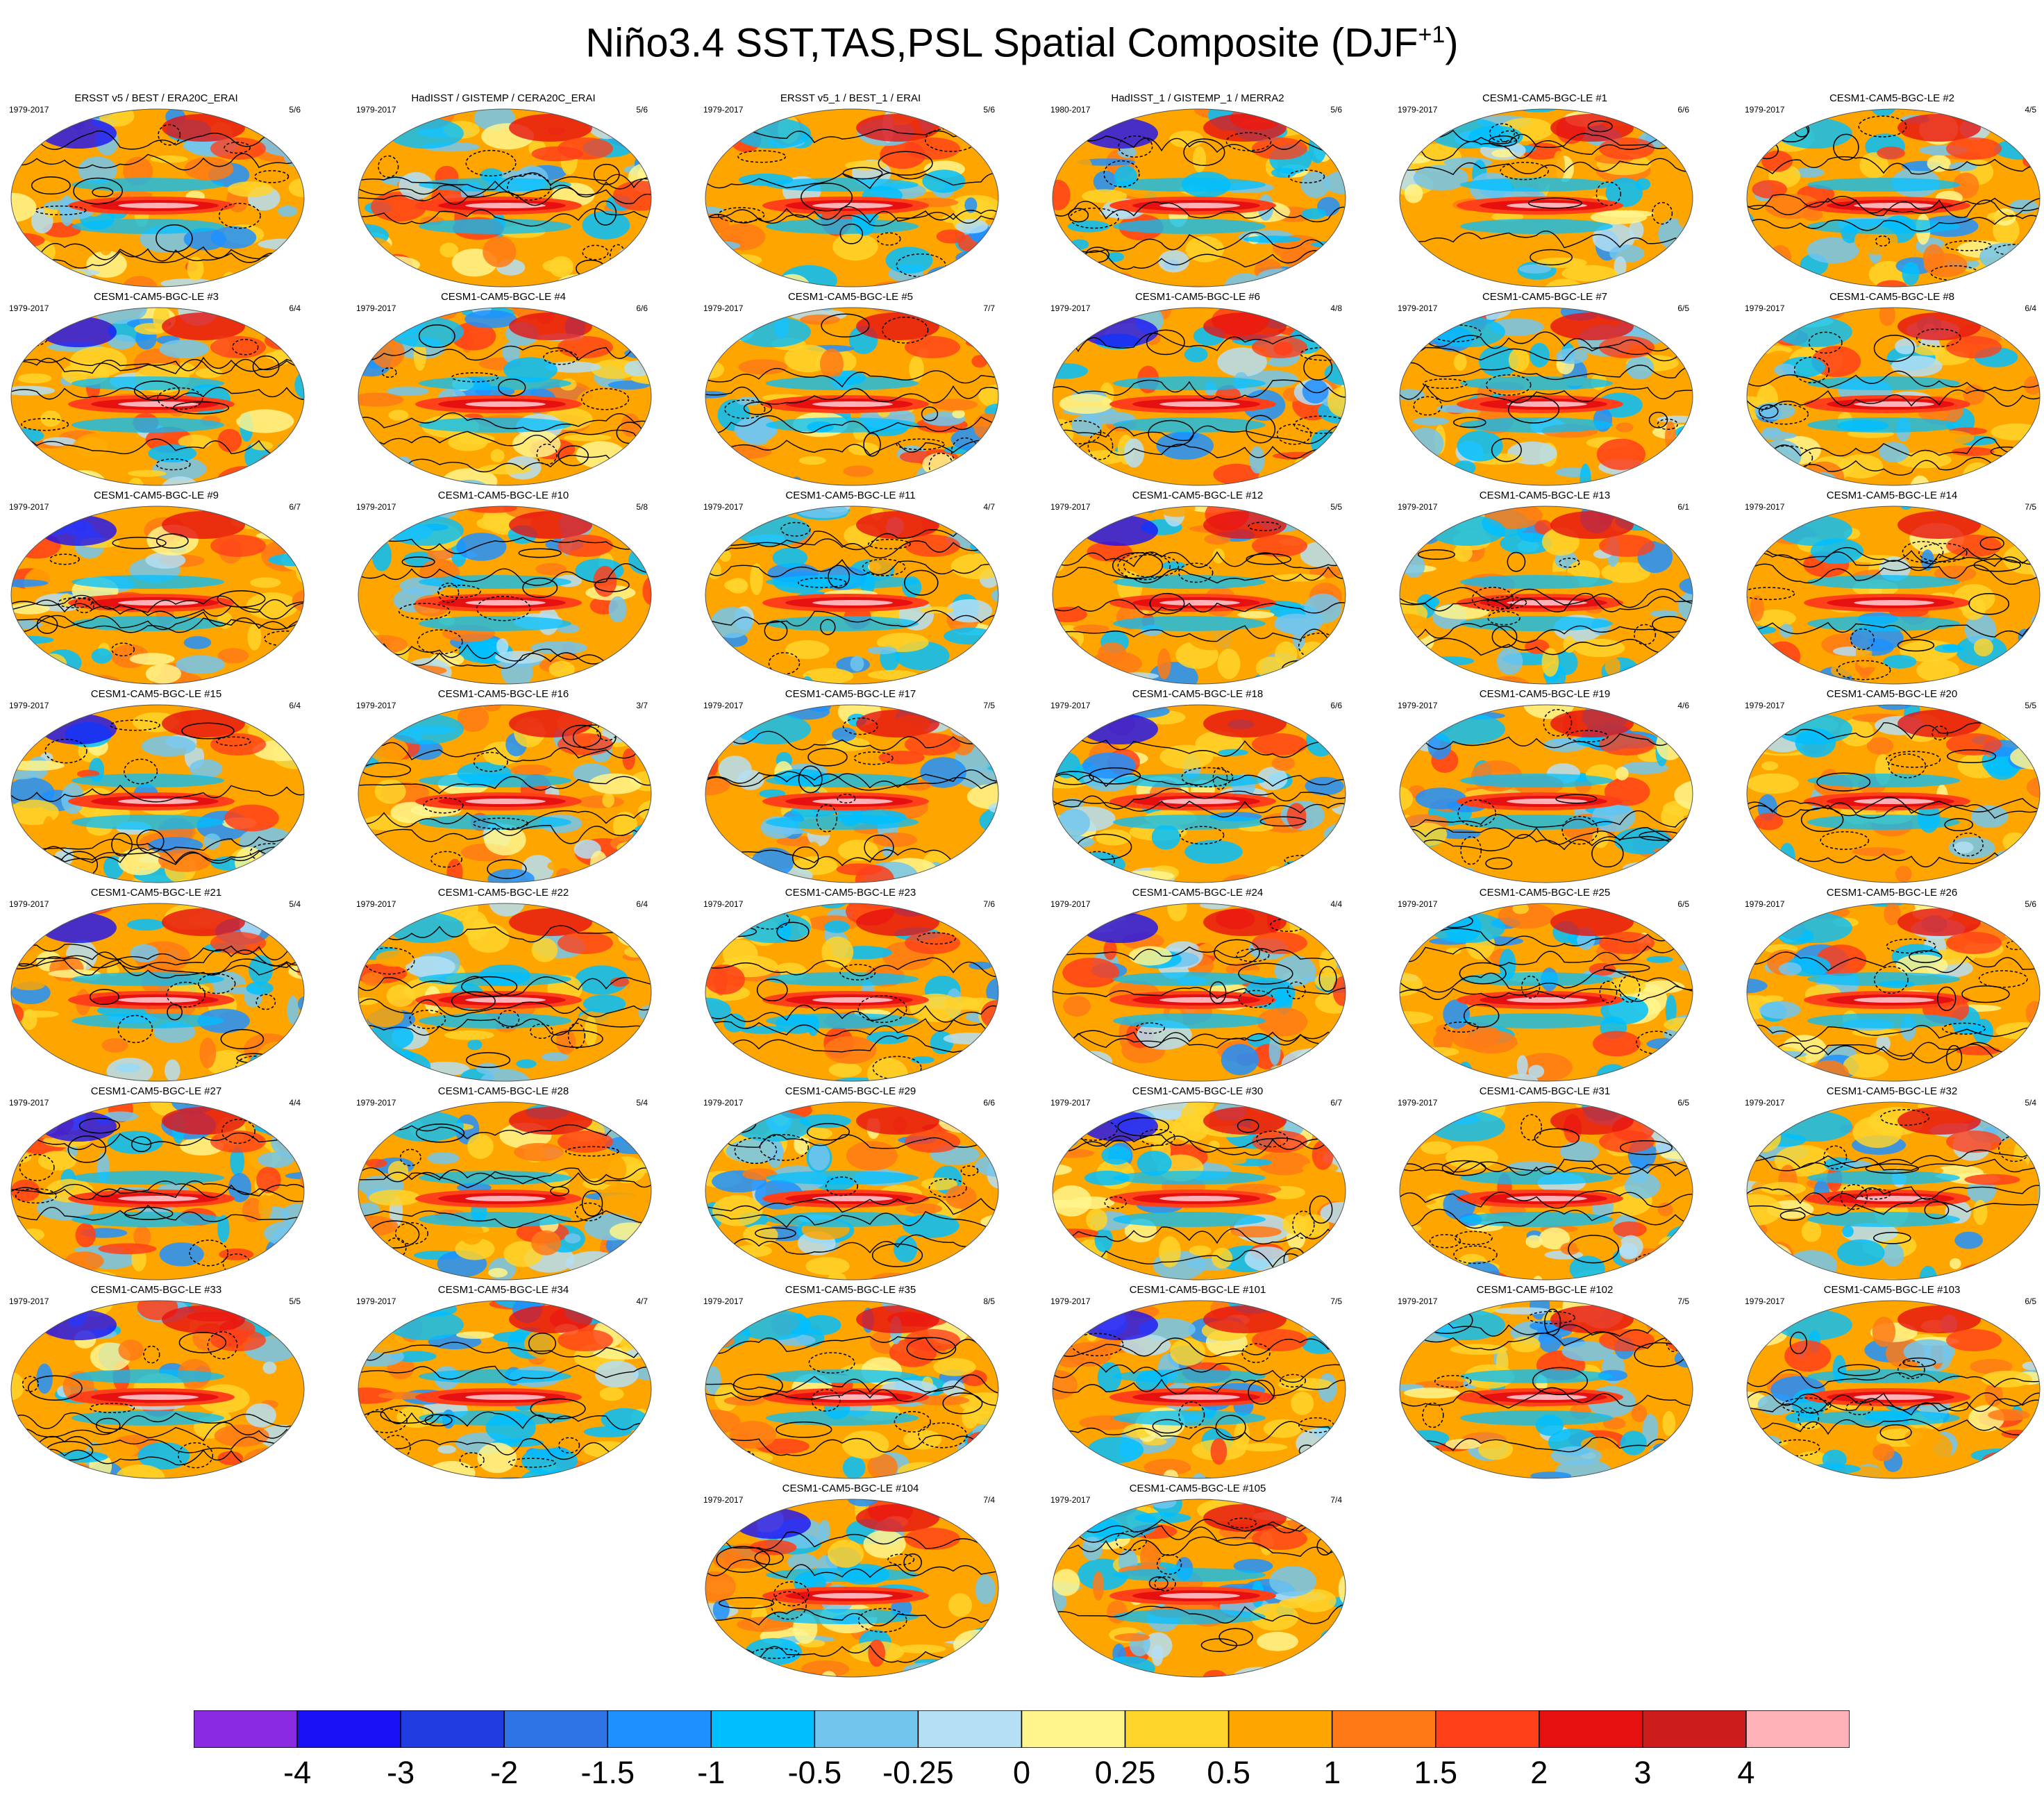 This screenshot has height=1802, width=2044. I want to click on colorbar-tick-label: -3, so click(400, 1772).